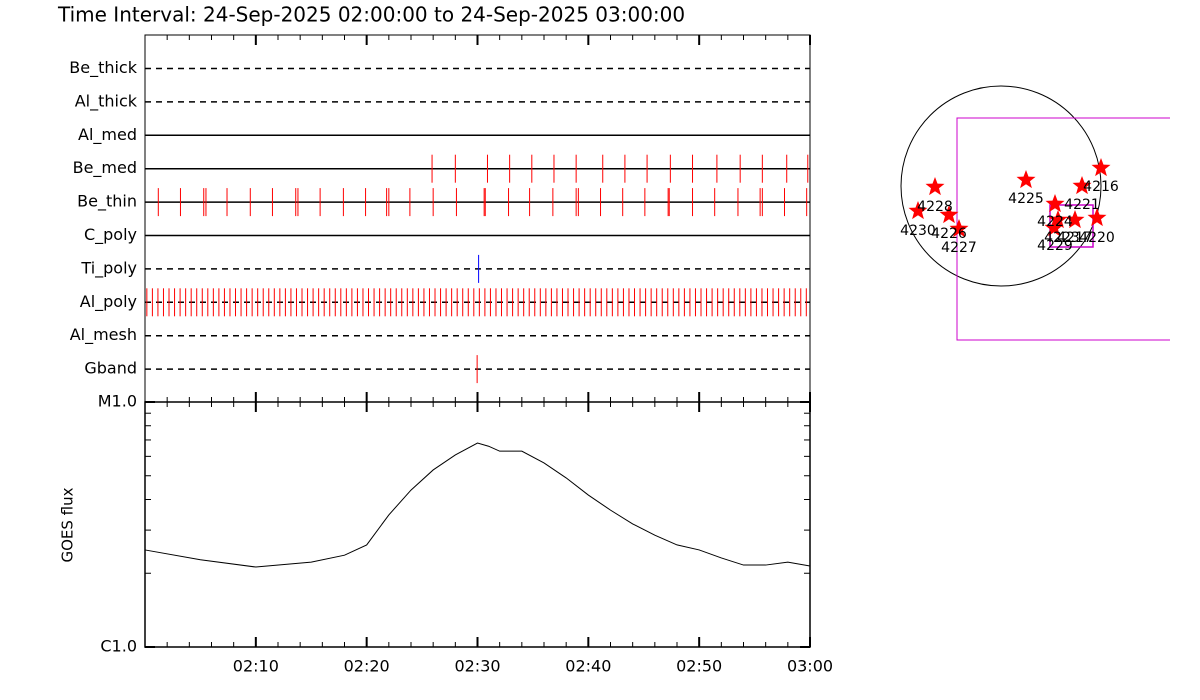 This screenshot has width=1200, height=700. I want to click on region-label: 4225, so click(1026, 199).